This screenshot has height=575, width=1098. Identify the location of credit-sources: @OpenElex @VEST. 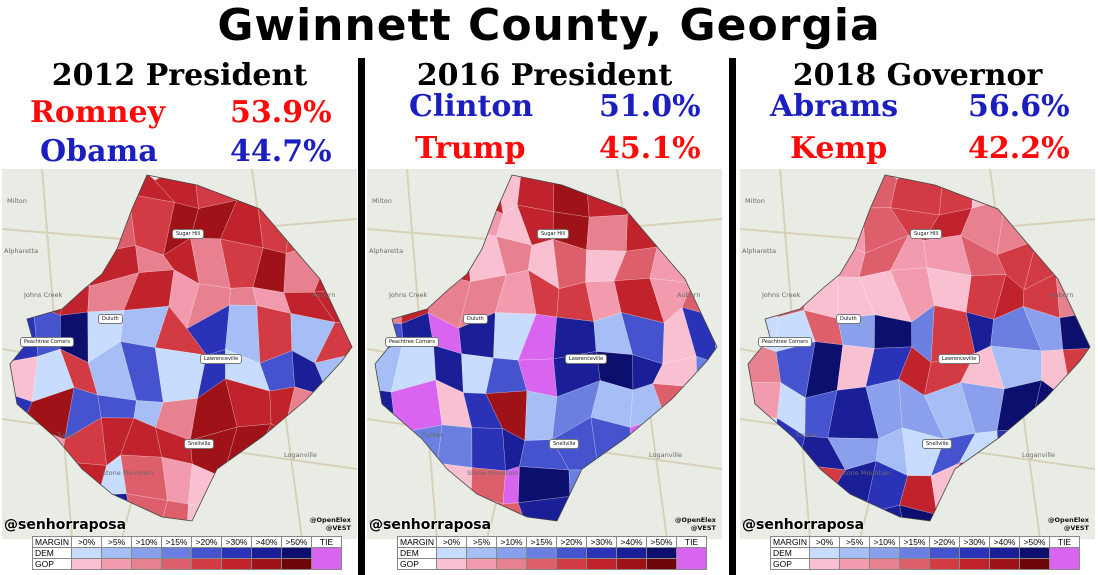
(695, 524).